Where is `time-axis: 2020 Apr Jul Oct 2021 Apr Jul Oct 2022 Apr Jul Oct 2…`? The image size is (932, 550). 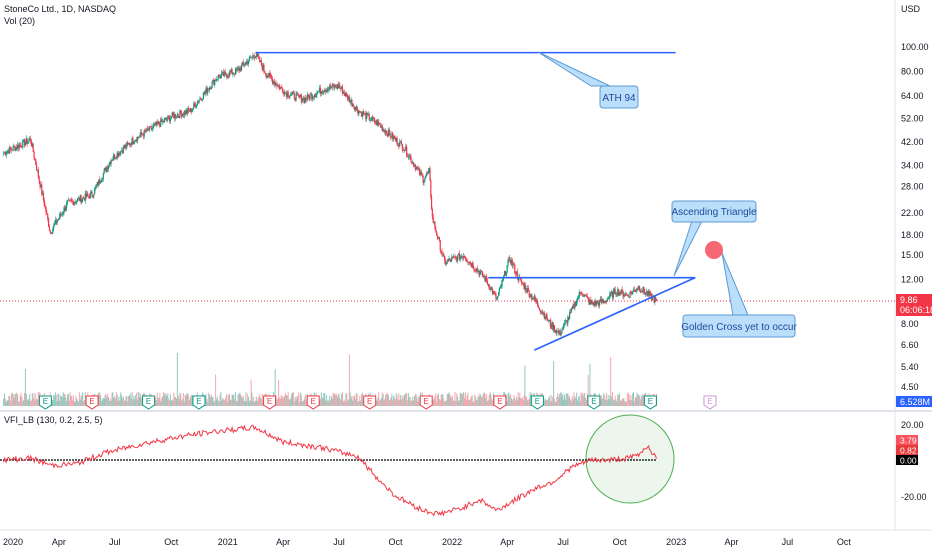 time-axis: 2020 Apr Jul Oct 2021 Apr Jul Oct 2022 Apr Jul Oct 2… is located at coordinates (427, 542).